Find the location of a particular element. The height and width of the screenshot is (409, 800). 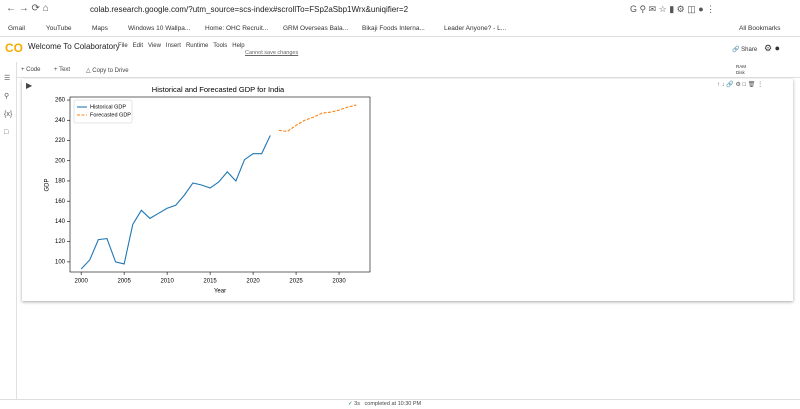

add-code: + Code is located at coordinates (31, 70).